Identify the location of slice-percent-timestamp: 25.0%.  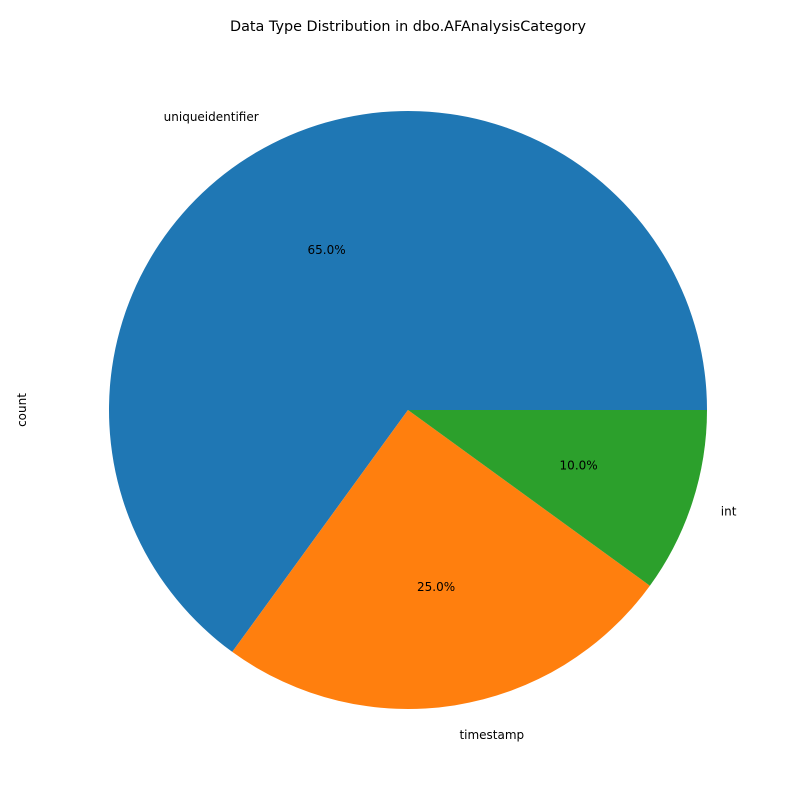
(436, 587).